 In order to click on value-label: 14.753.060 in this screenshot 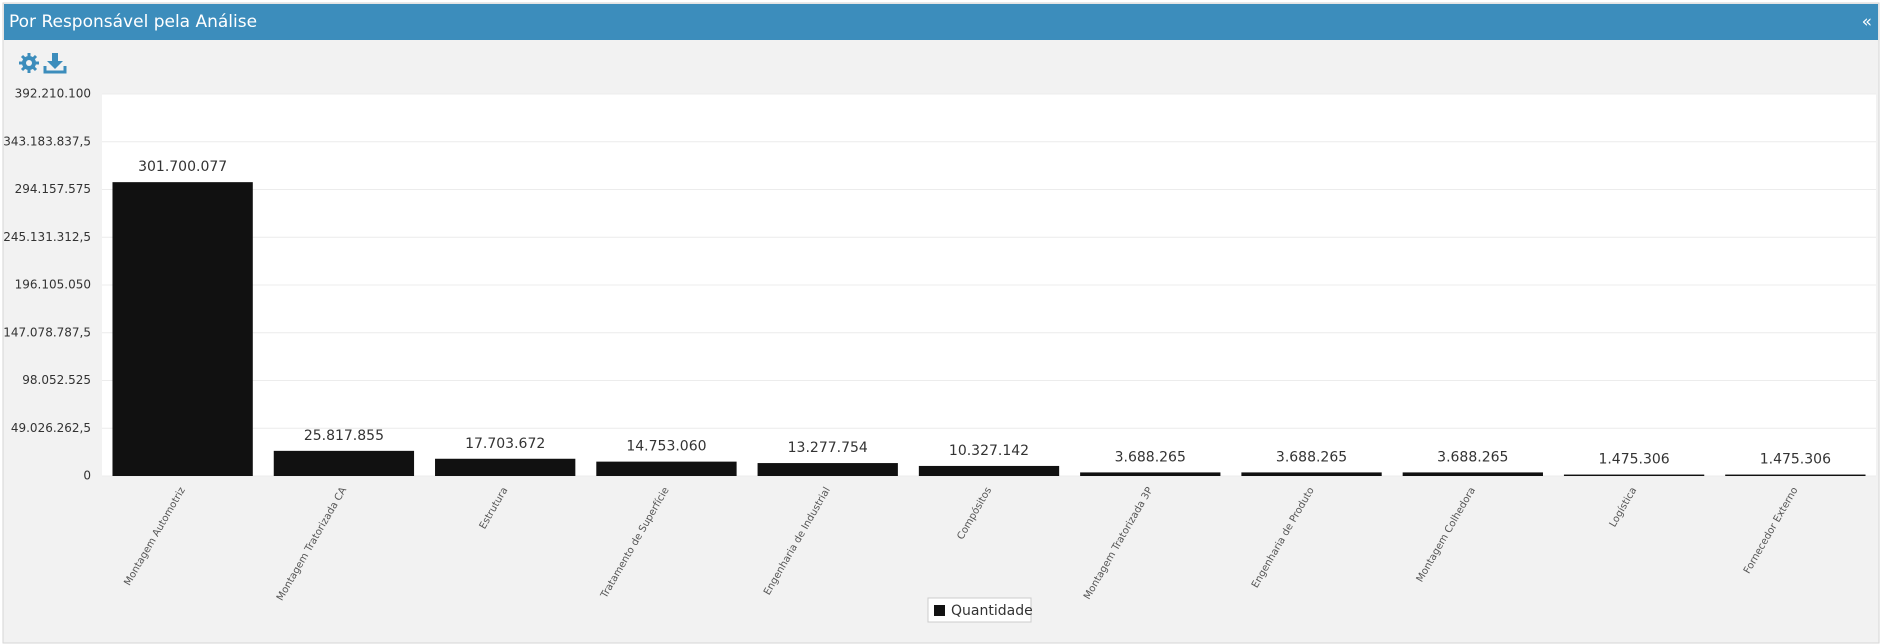, I will do `click(666, 447)`.